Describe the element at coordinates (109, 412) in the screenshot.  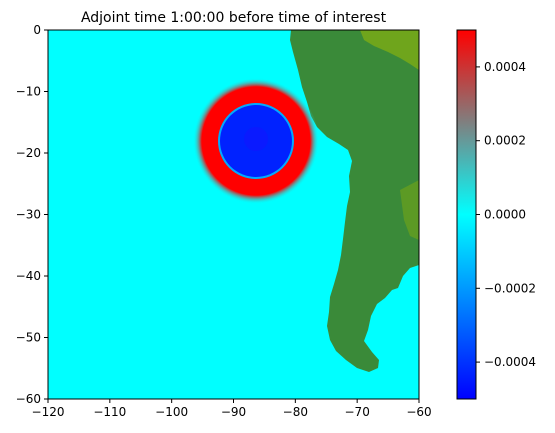
I see `x-tick-label: −110` at that location.